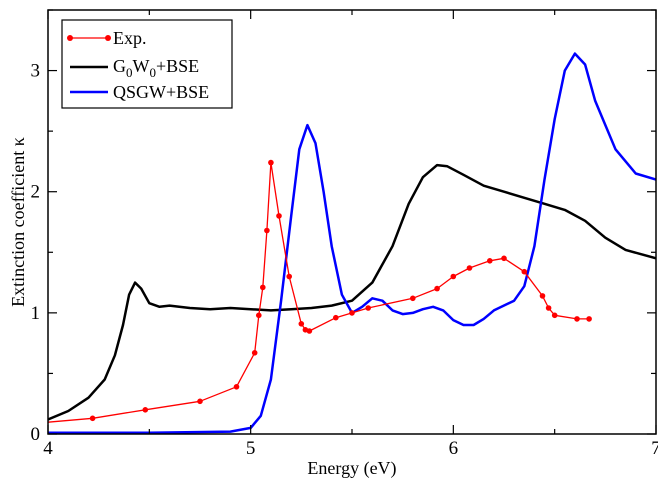 The image size is (658, 481). I want to click on legend-g0w0-part-bse: +BSE, so click(177, 66).